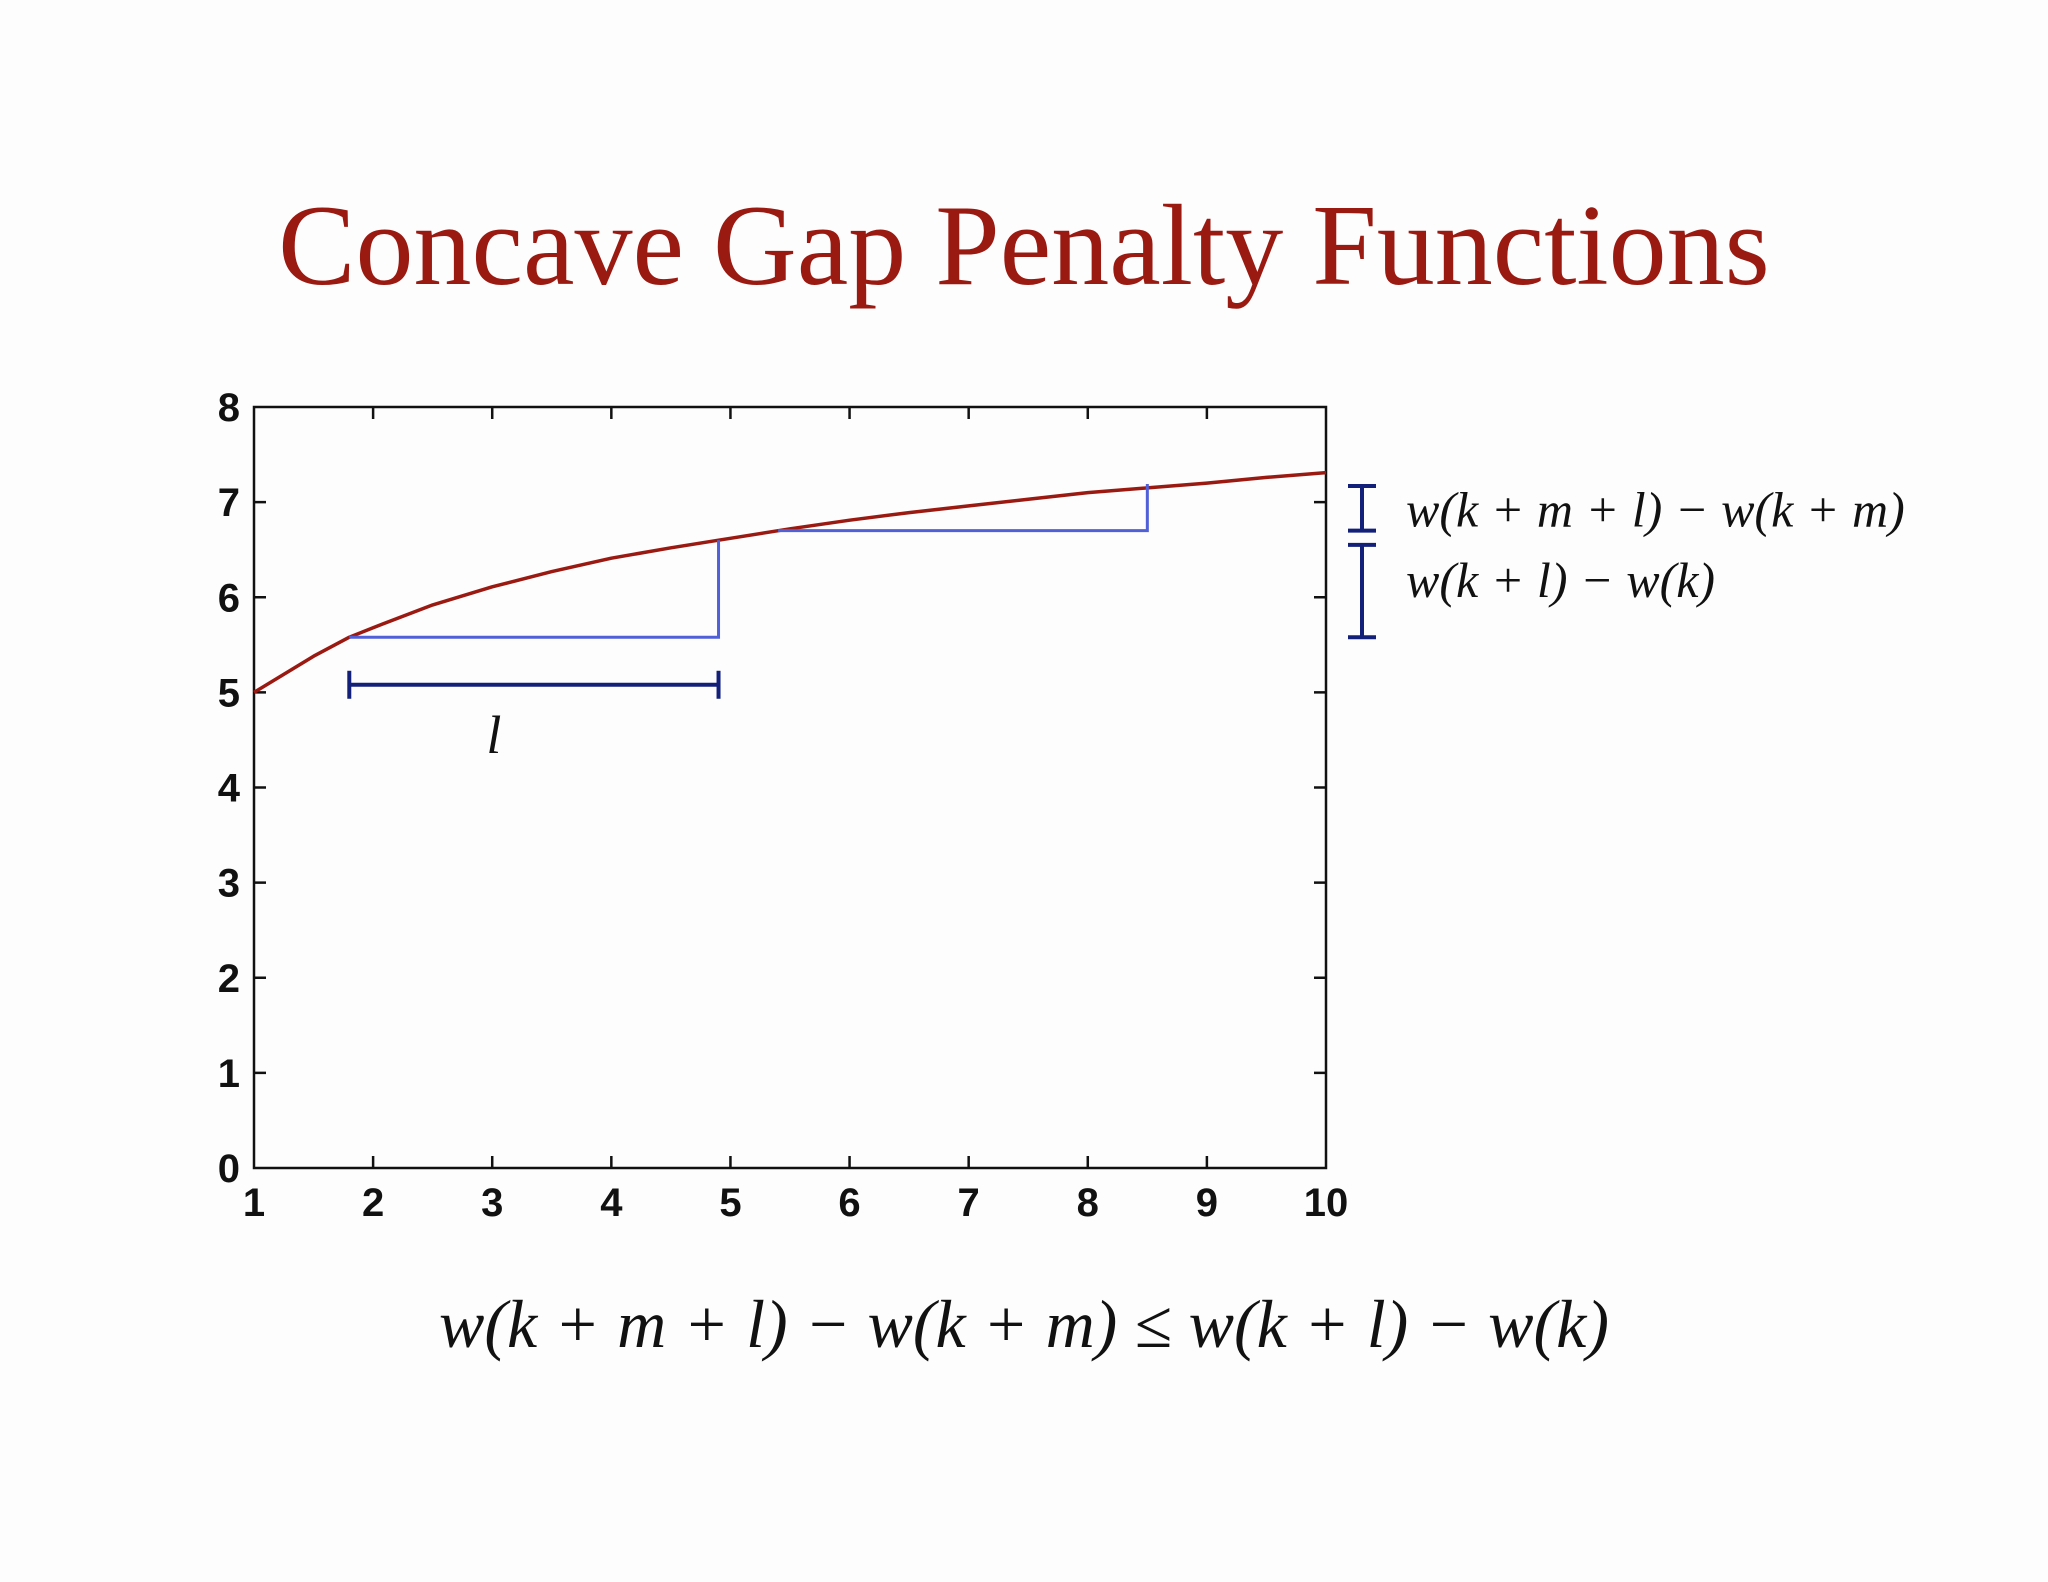 Image resolution: width=2048 pixels, height=1582 pixels. Describe the element at coordinates (1326, 1203) in the screenshot. I see `x-tick-label: 10` at that location.